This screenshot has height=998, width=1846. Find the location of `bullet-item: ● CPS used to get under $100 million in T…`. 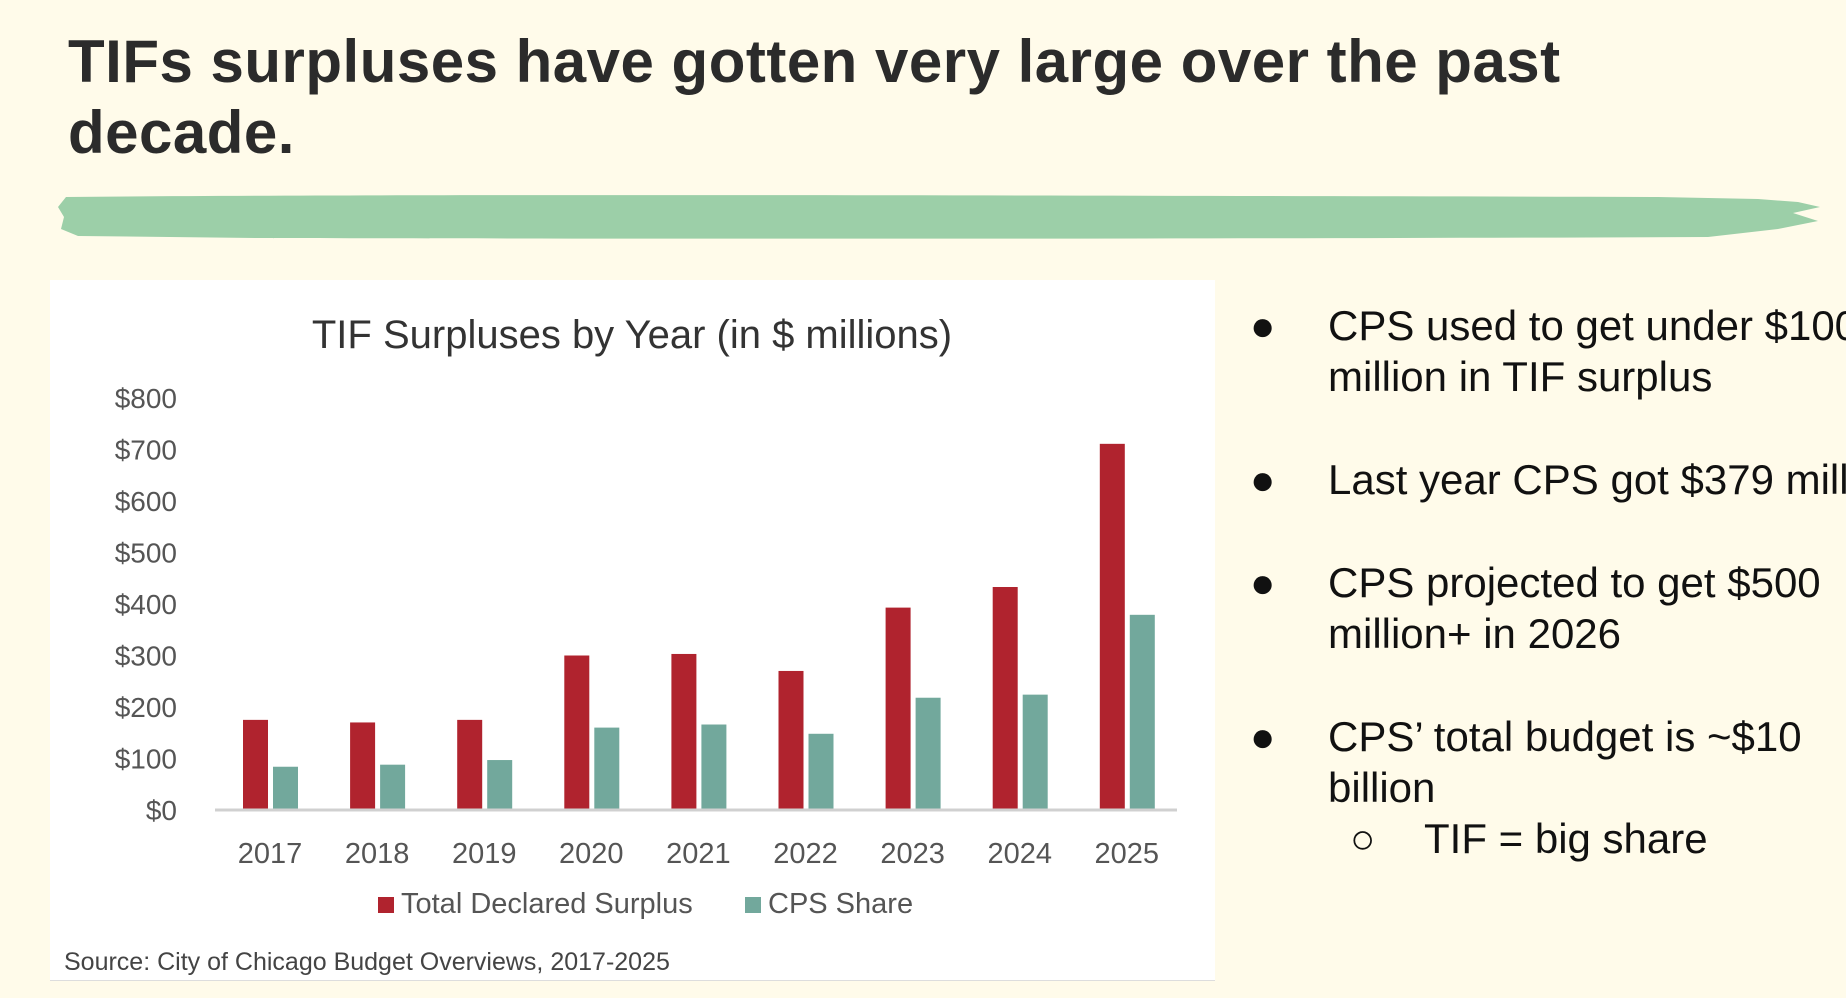

bullet-item: ● CPS used to get under $100 million in T… is located at coordinates (1548, 351).